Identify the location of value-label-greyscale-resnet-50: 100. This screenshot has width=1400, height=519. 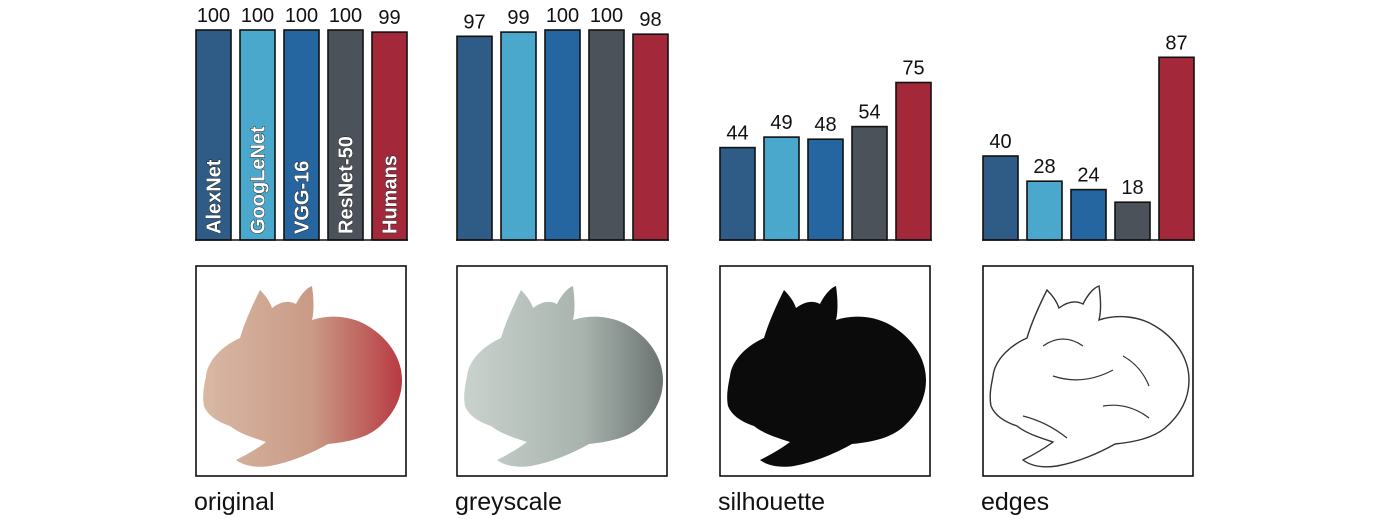
(606, 16).